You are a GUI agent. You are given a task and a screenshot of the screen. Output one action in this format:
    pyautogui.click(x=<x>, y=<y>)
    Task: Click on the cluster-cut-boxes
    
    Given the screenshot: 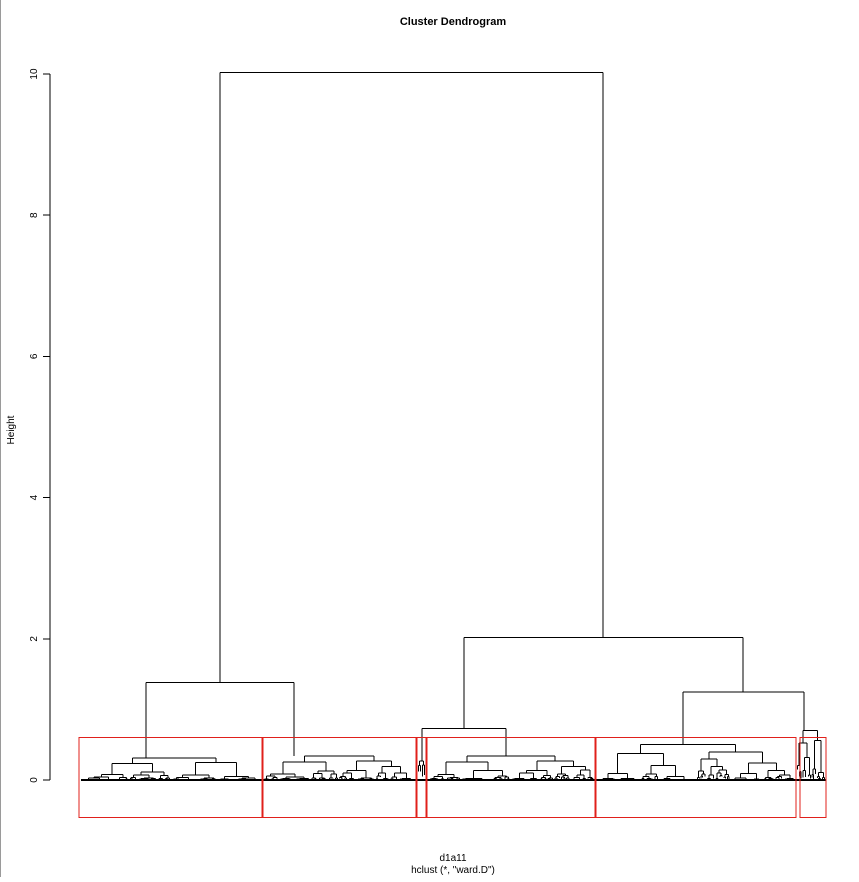 What is the action you would take?
    pyautogui.click(x=452, y=777)
    